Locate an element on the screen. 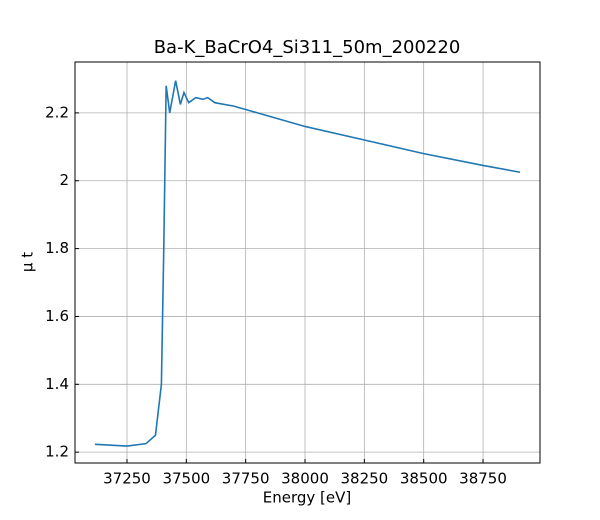 This screenshot has height=520, width=600. chart-title: Ba-K_BaCrO4_Si311_50m_200220 is located at coordinates (307, 47).